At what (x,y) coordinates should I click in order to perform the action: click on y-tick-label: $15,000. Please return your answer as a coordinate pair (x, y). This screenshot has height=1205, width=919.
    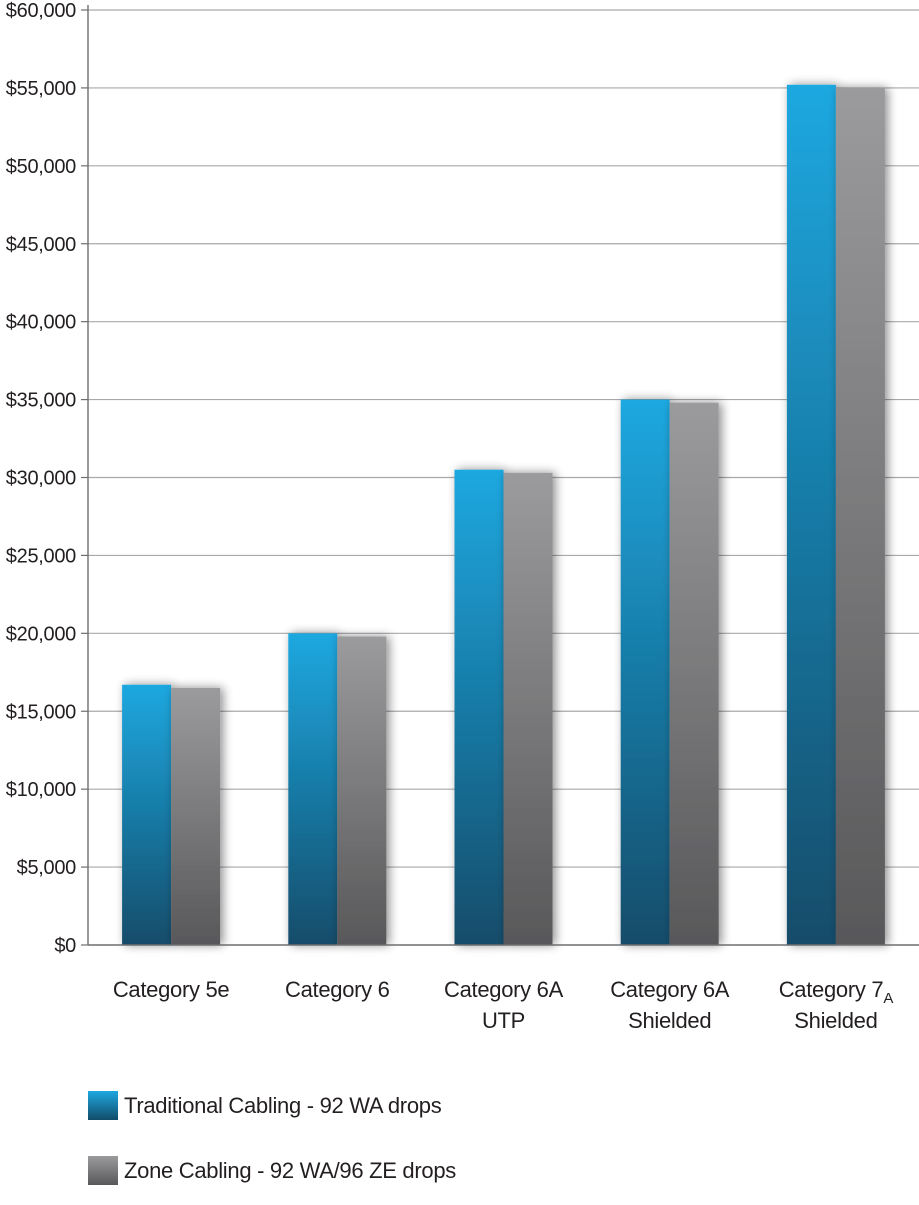
    Looking at the image, I should click on (41, 712).